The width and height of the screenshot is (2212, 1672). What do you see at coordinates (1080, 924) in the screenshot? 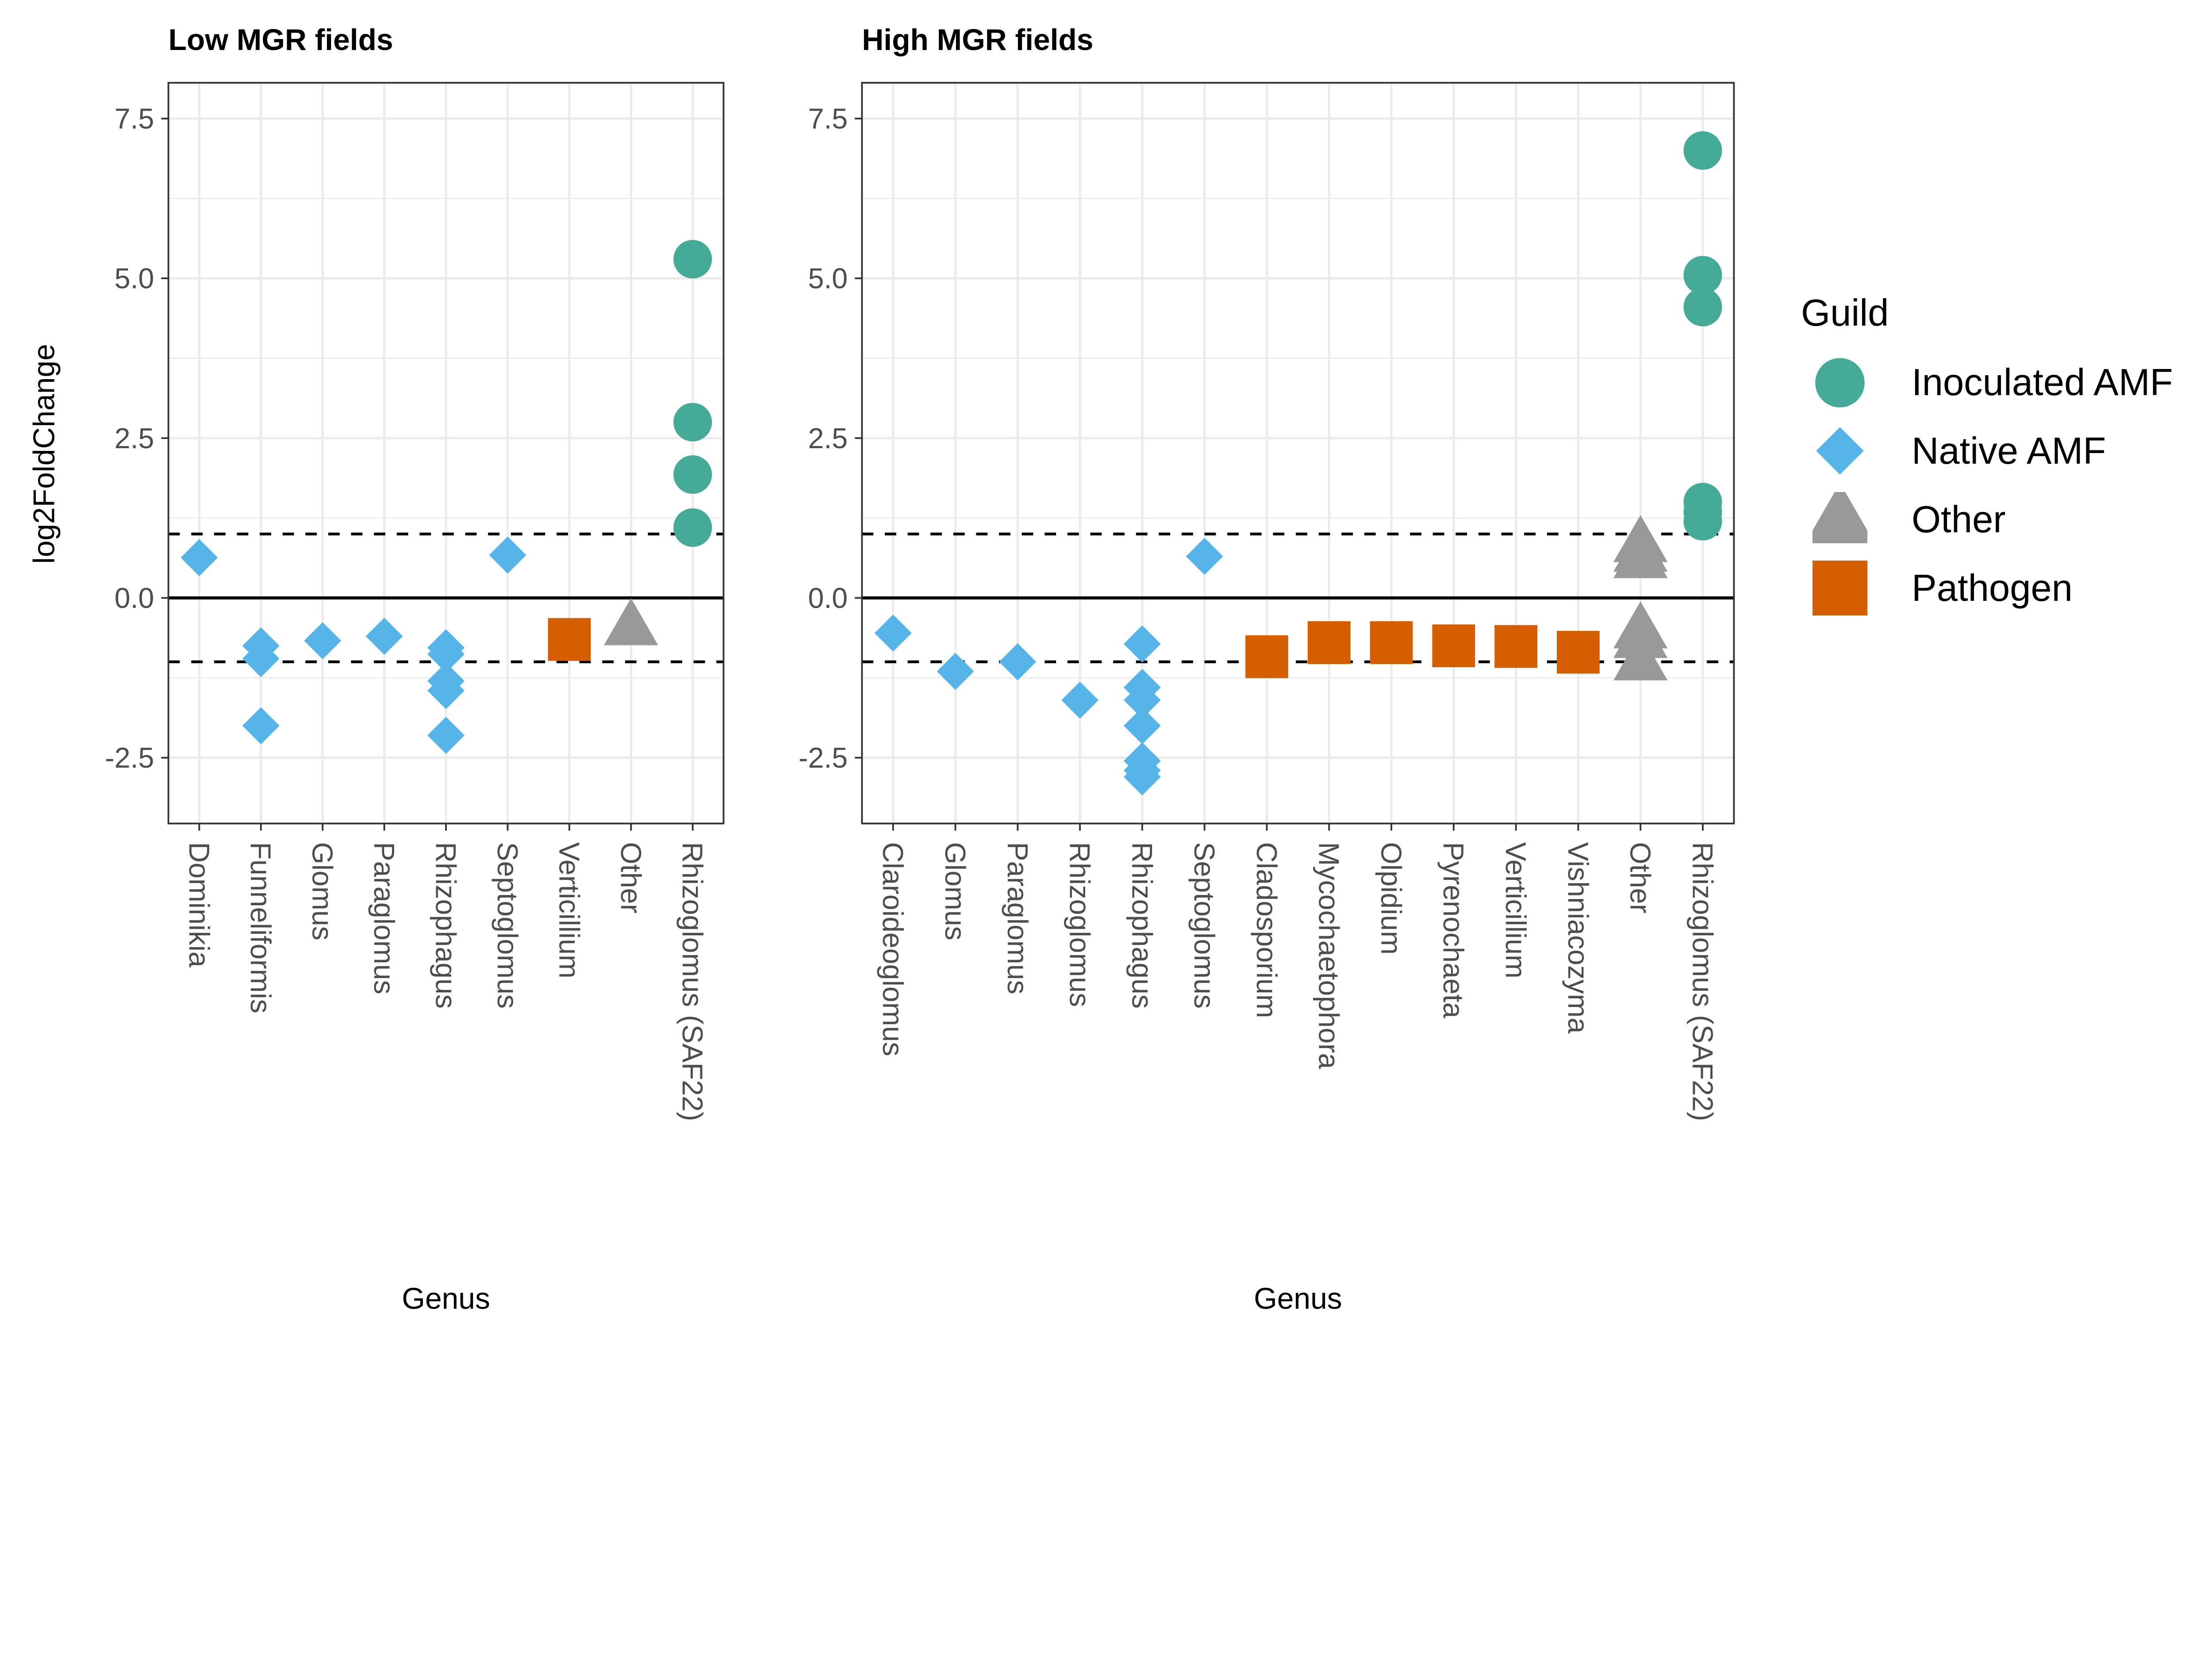
I see `x-tick-label: Rhizoglomus` at bounding box center [1080, 924].